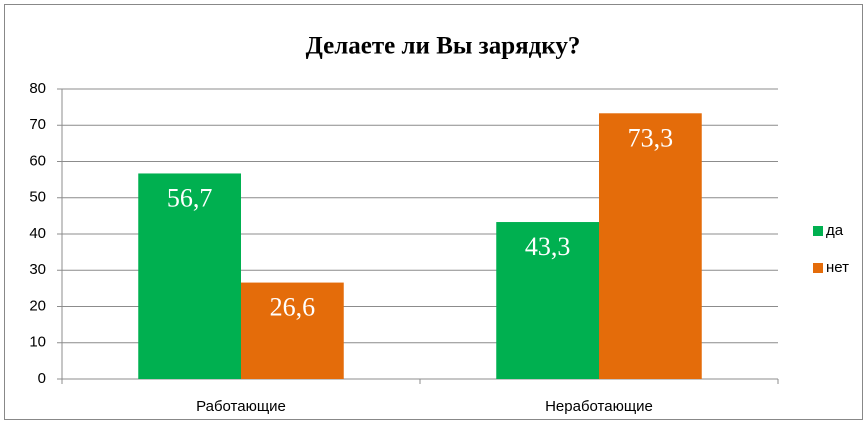  Describe the element at coordinates (190, 197) in the screenshot. I see `value-label: 56,7` at that location.